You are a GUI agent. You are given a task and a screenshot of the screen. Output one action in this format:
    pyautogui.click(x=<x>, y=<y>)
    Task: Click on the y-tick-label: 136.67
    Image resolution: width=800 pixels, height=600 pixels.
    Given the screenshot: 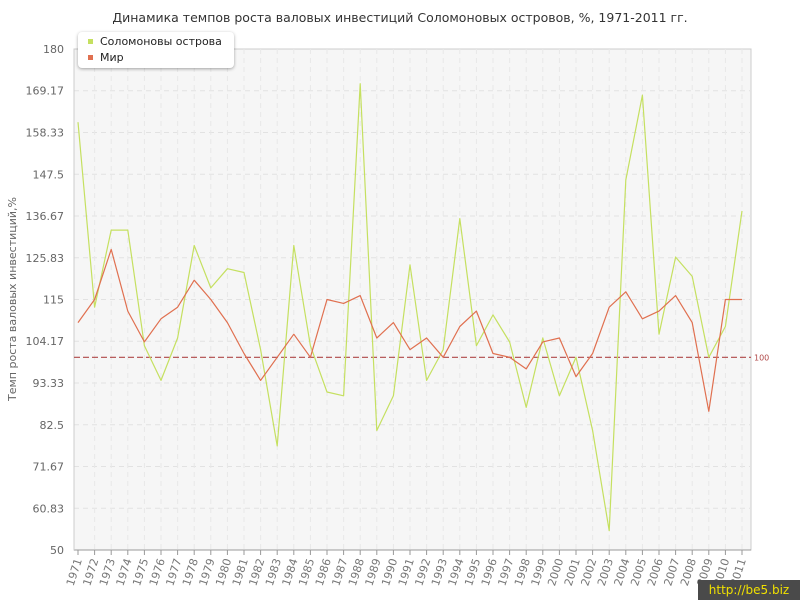 What is the action you would take?
    pyautogui.click(x=45, y=216)
    